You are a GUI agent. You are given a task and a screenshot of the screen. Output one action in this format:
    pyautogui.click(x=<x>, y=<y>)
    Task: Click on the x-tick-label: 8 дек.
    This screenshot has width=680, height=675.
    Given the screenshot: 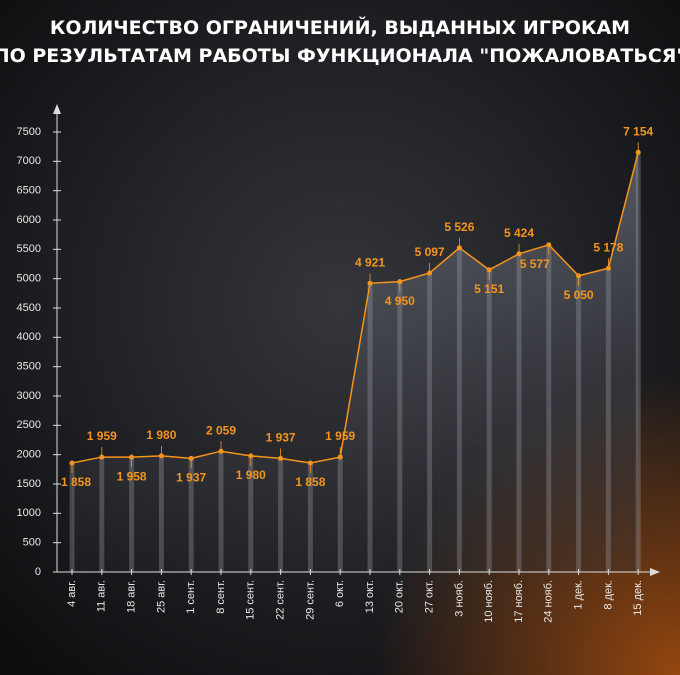 What is the action you would take?
    pyautogui.click(x=608, y=595)
    